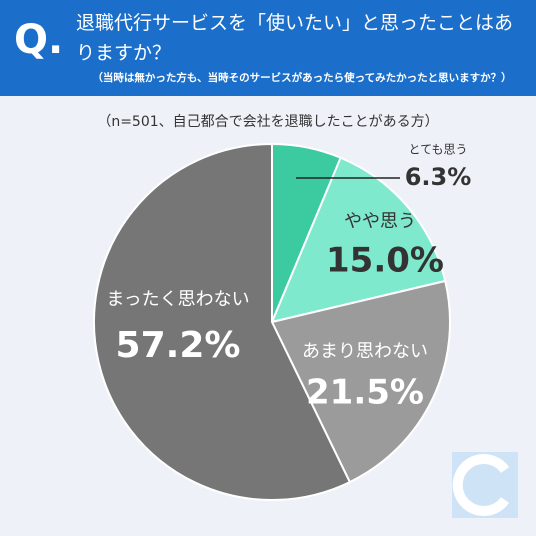  Describe the element at coordinates (365, 351) in the screenshot. I see `slice-label: あまり思わない` at that location.